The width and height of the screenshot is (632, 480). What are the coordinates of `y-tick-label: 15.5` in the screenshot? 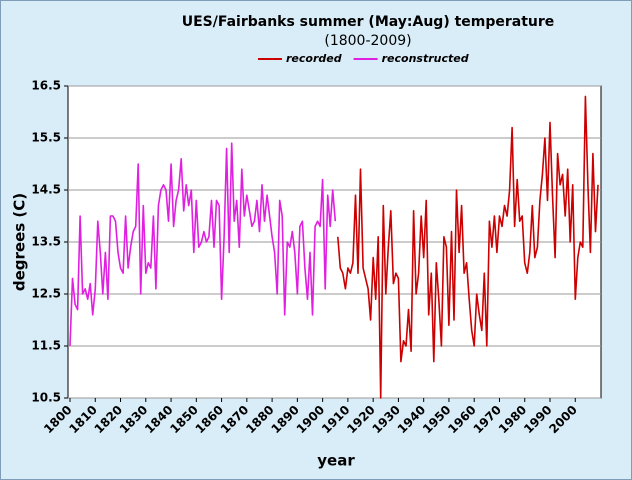 It's located at (46, 138).